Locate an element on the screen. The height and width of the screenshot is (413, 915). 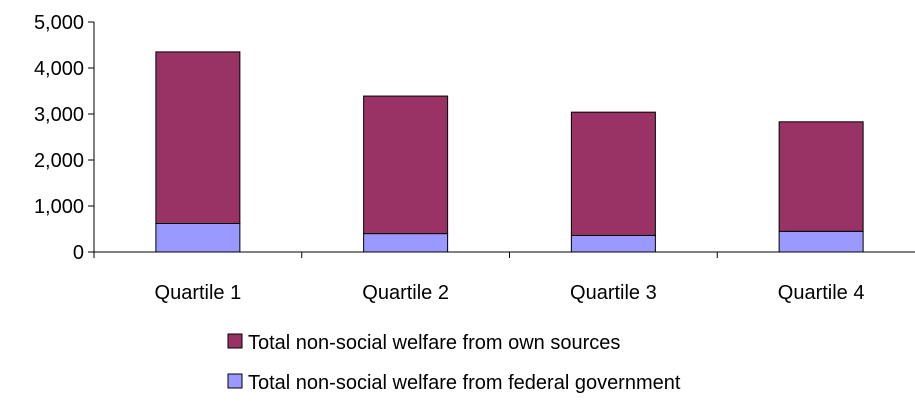
x-category-label: Quartile 2 is located at coordinates (405, 293).